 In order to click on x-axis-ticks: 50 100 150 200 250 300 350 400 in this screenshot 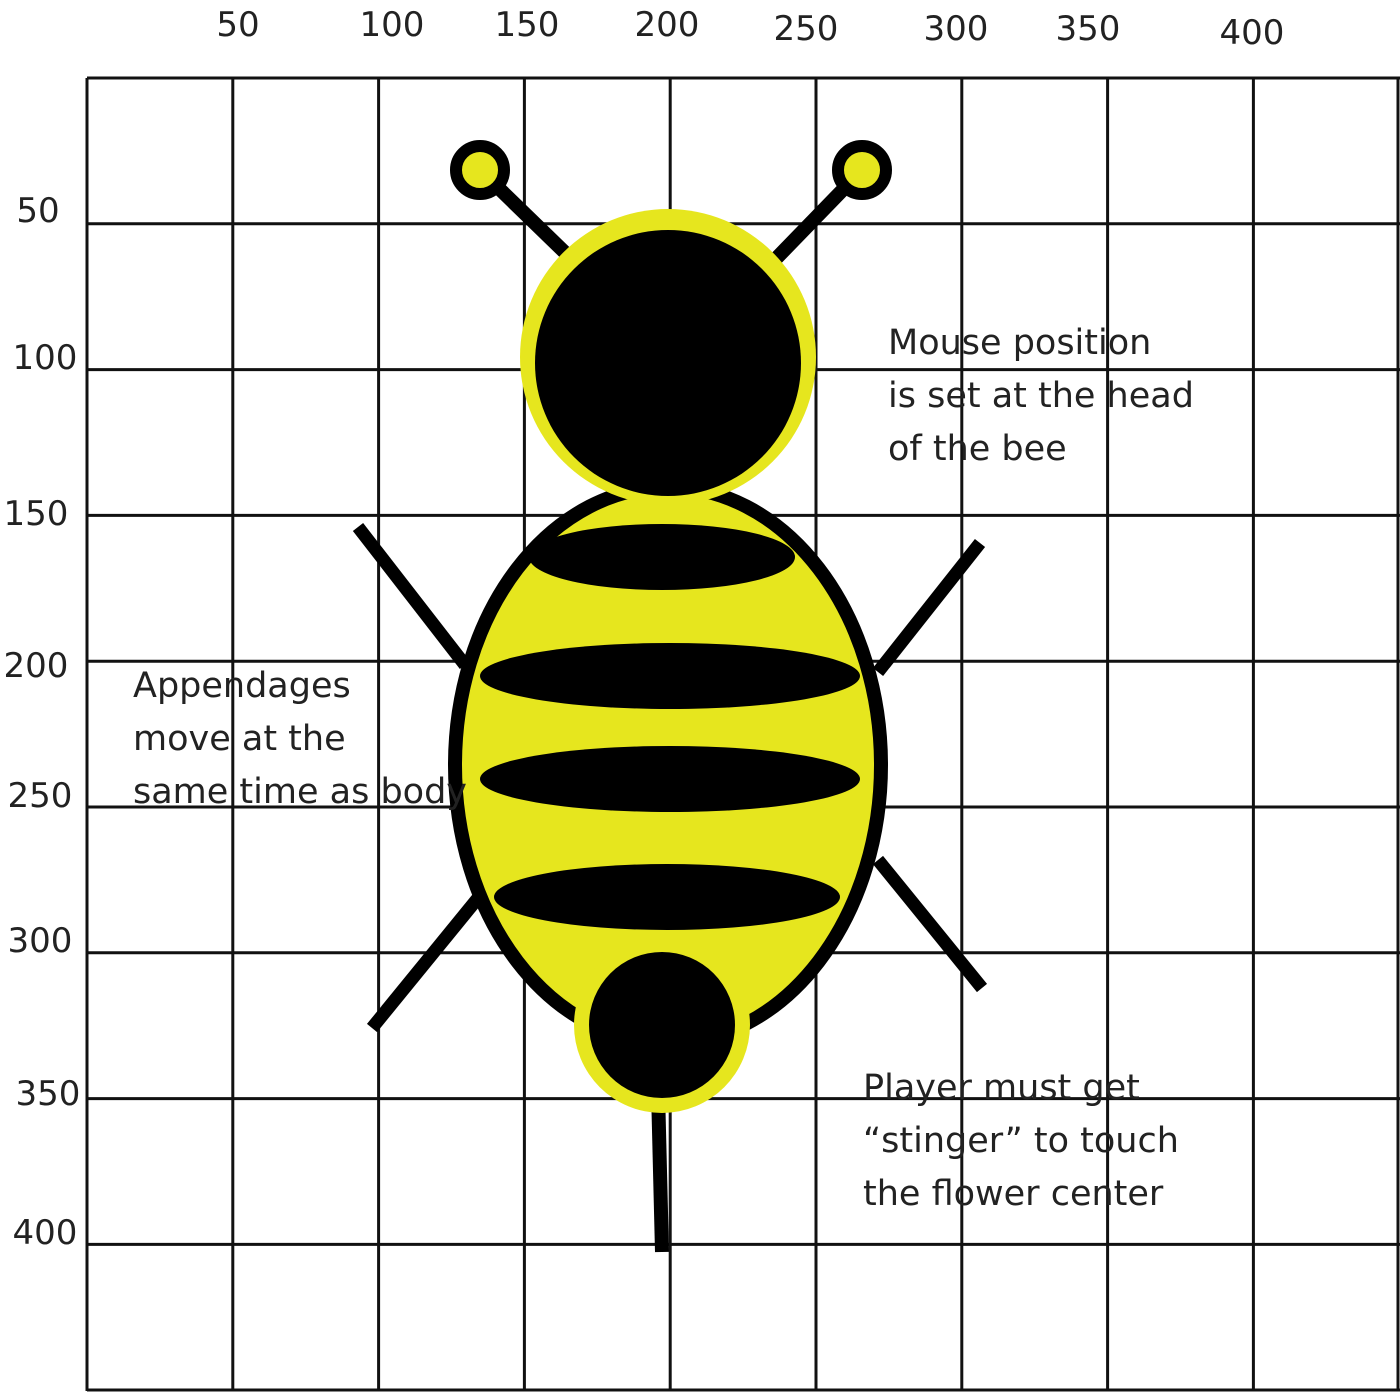, I will do `click(750, 29)`.